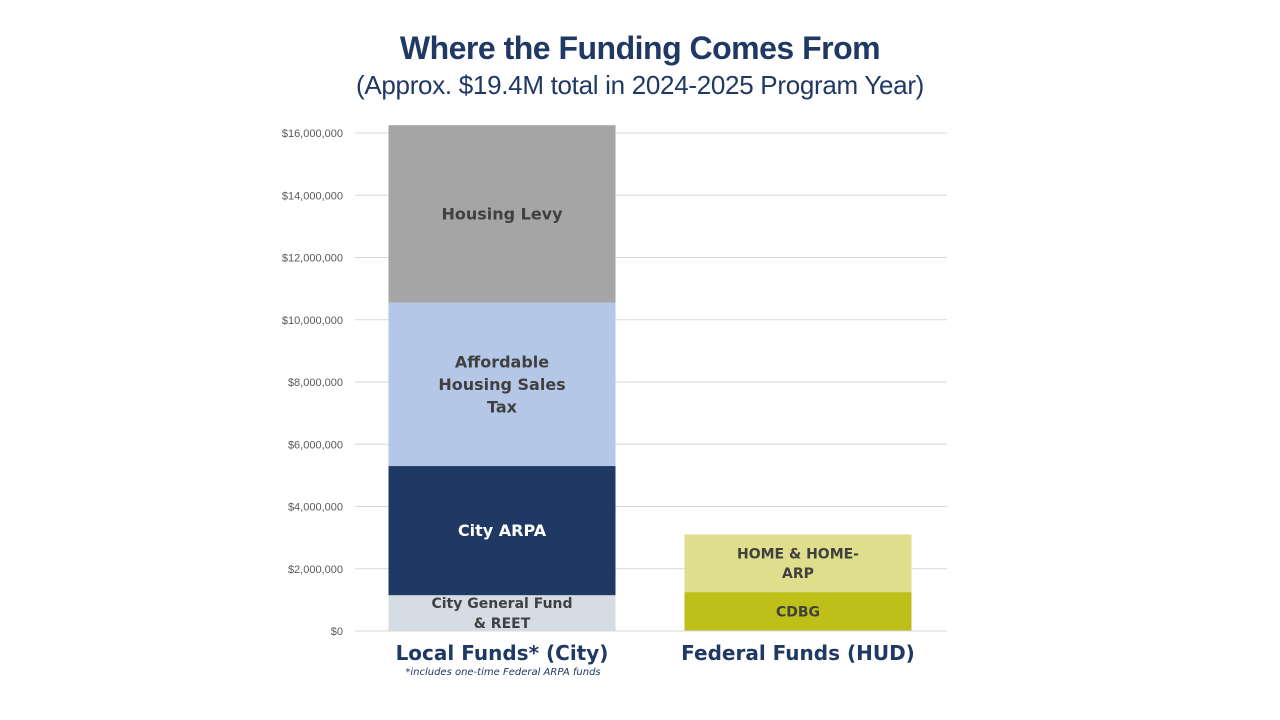  Describe the element at coordinates (337, 632) in the screenshot. I see `y-tick-label: $0` at that location.